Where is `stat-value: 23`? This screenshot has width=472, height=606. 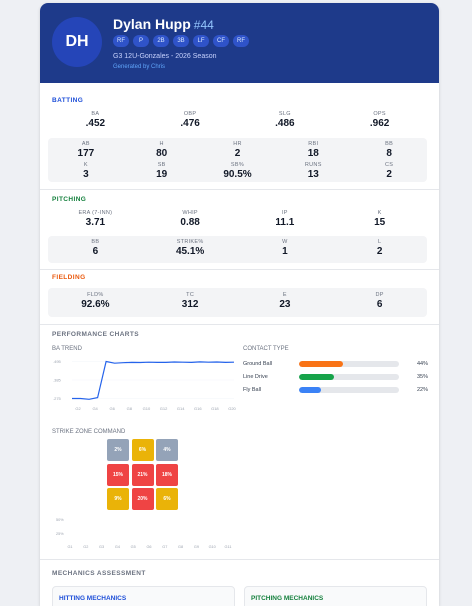 stat-value: 23 is located at coordinates (285, 304).